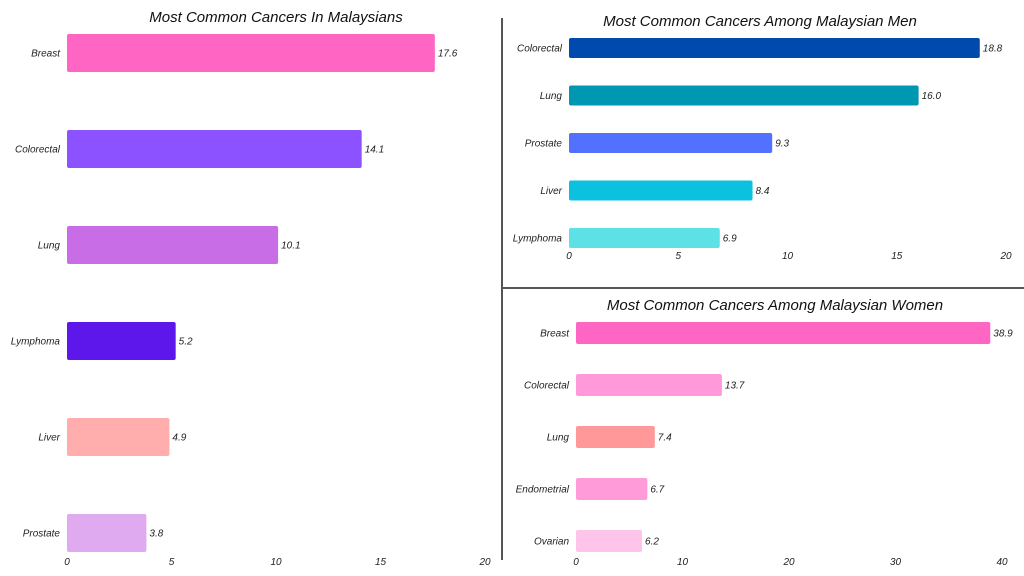 This screenshot has height=576, width=1024. I want to click on value-label: 18.8, so click(993, 49).